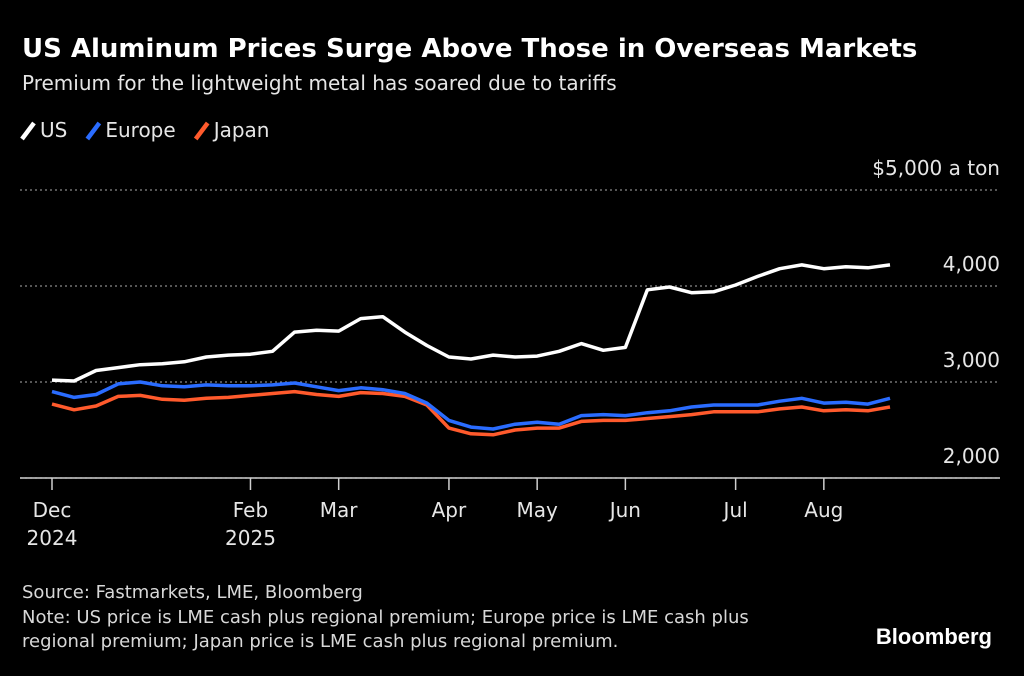  I want to click on x-tick-label: Aug, so click(824, 510).